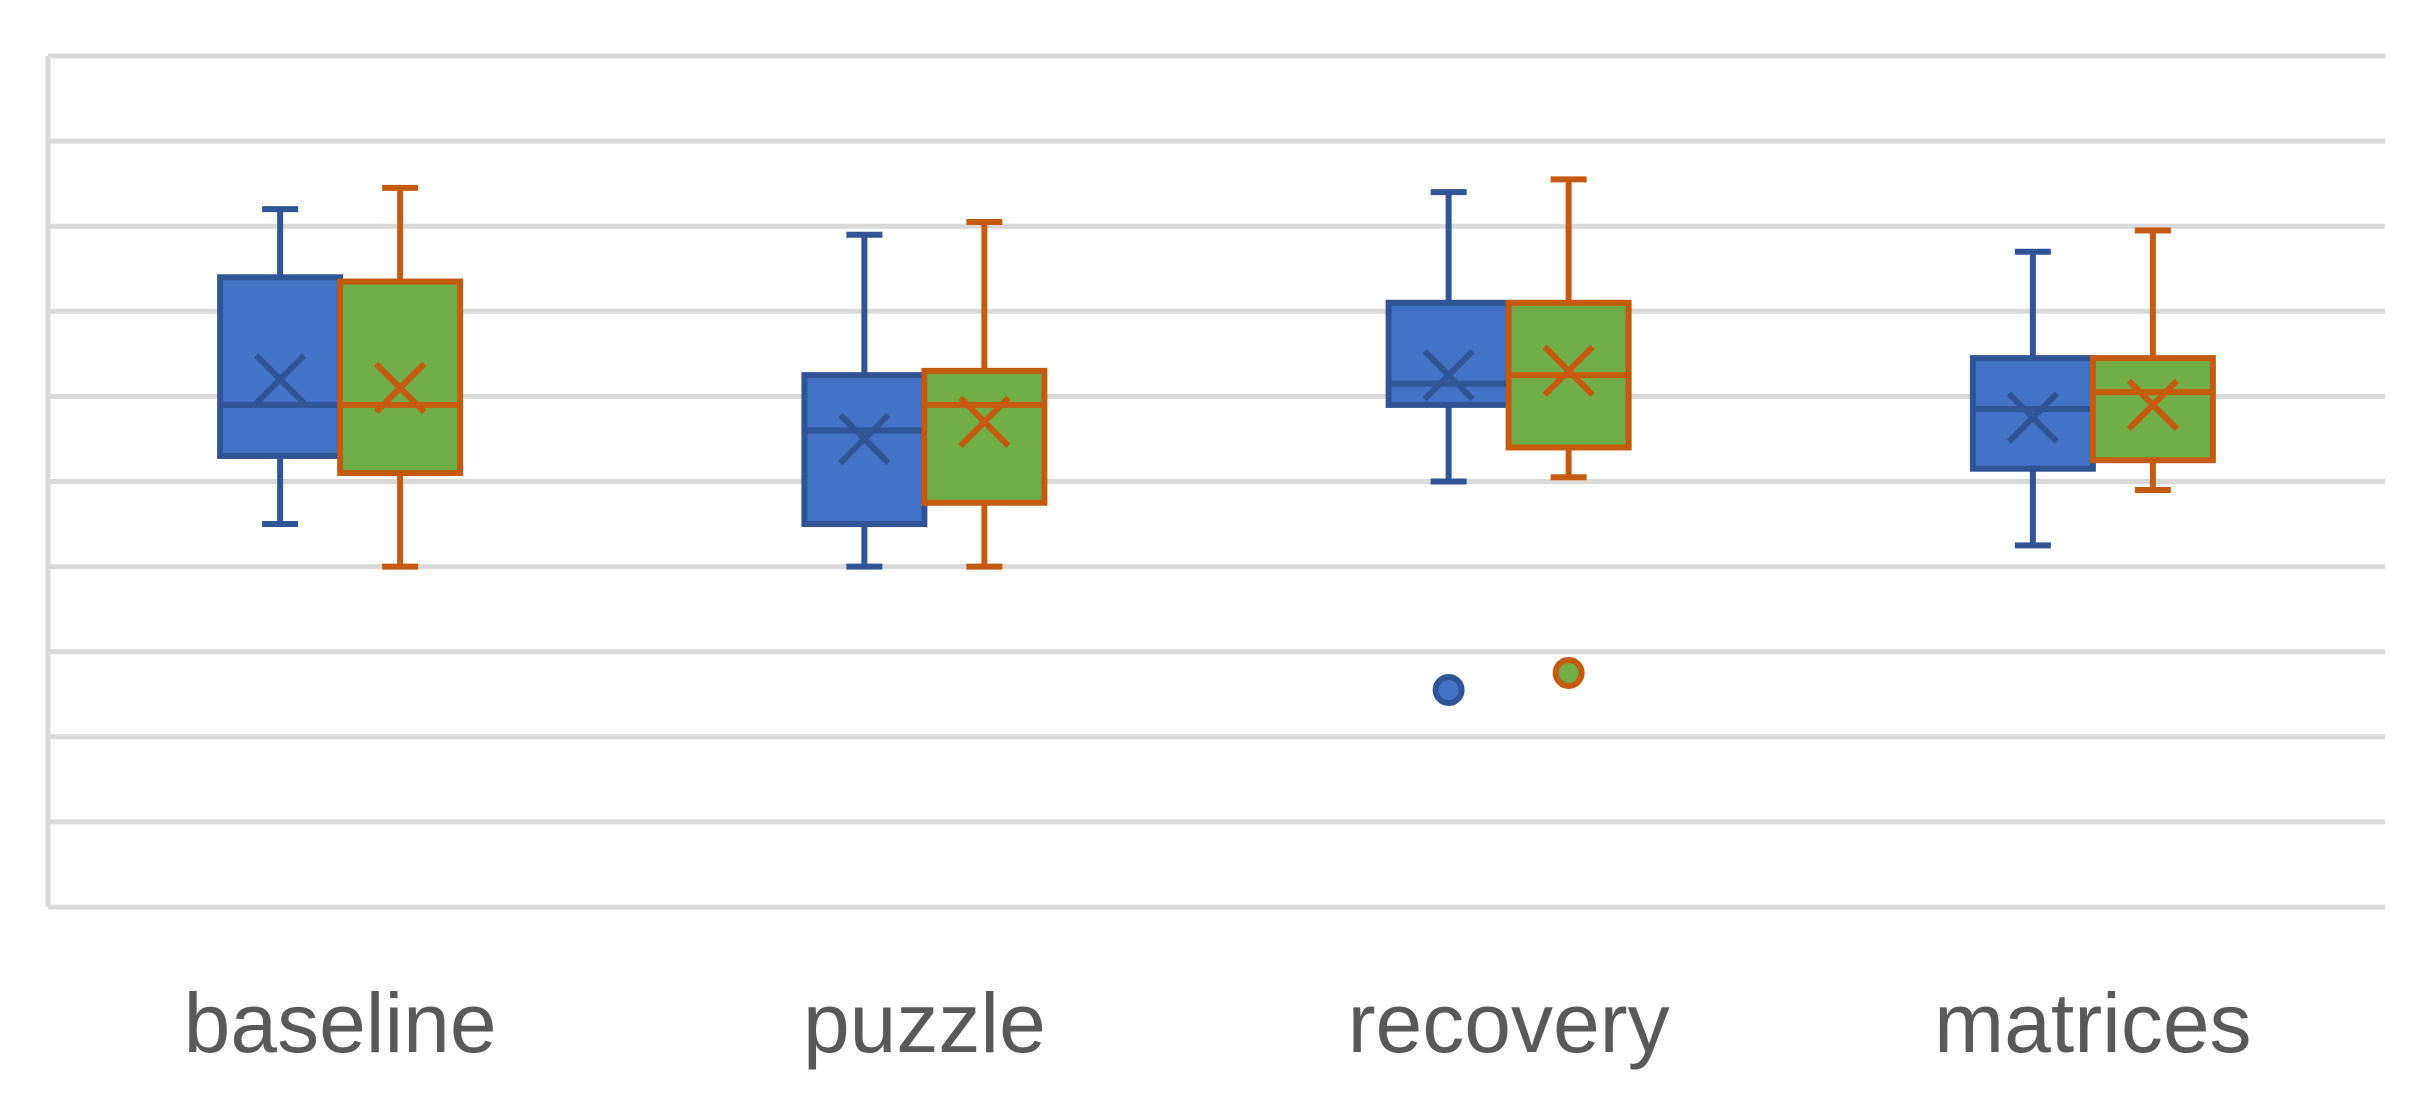  I want to click on category-label: puzzle, so click(924, 1023).